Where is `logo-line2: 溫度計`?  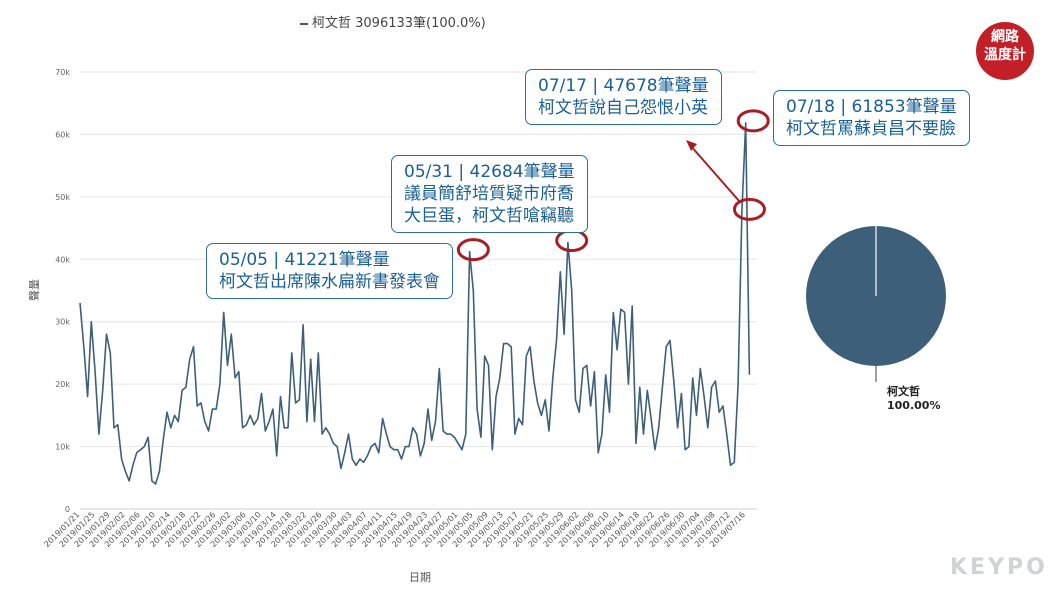
logo-line2: 溫度計 is located at coordinates (1005, 55).